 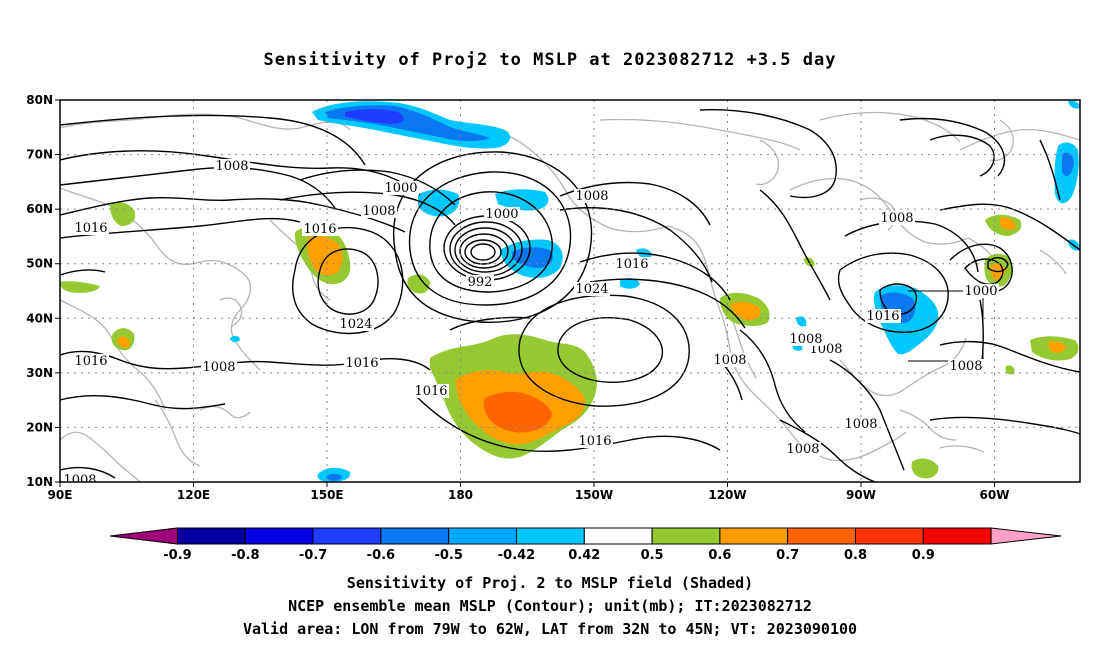 What do you see at coordinates (193, 495) in the screenshot?
I see `lon-tick-label: 120E` at bounding box center [193, 495].